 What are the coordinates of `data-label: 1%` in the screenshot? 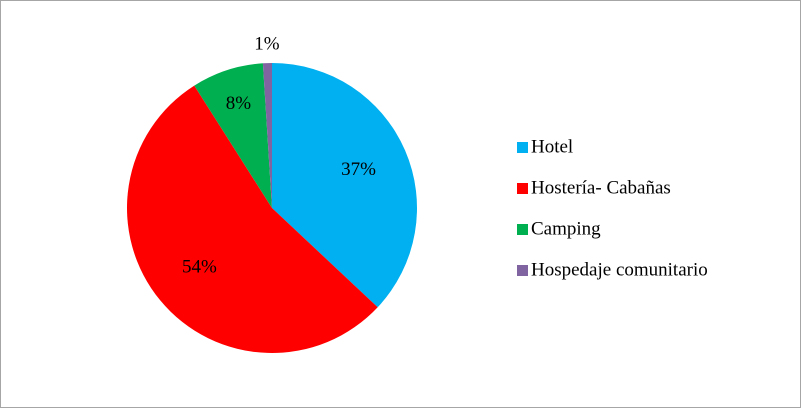 It's located at (267, 43).